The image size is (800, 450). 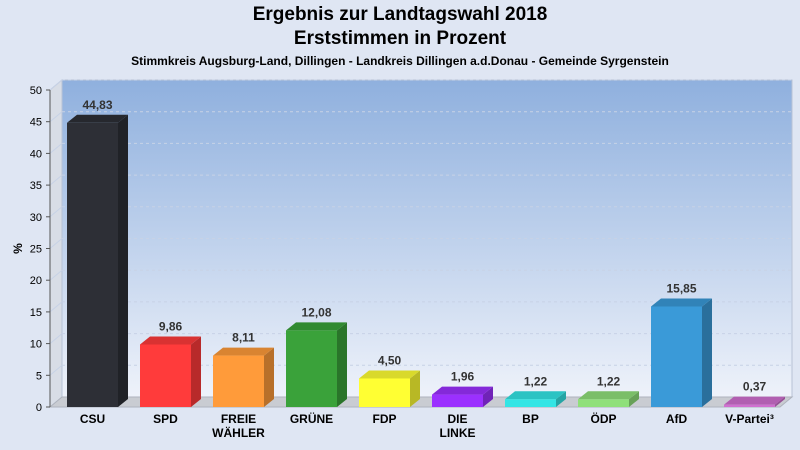 What do you see at coordinates (171, 326) in the screenshot?
I see `bar-value-label: 9,86` at bounding box center [171, 326].